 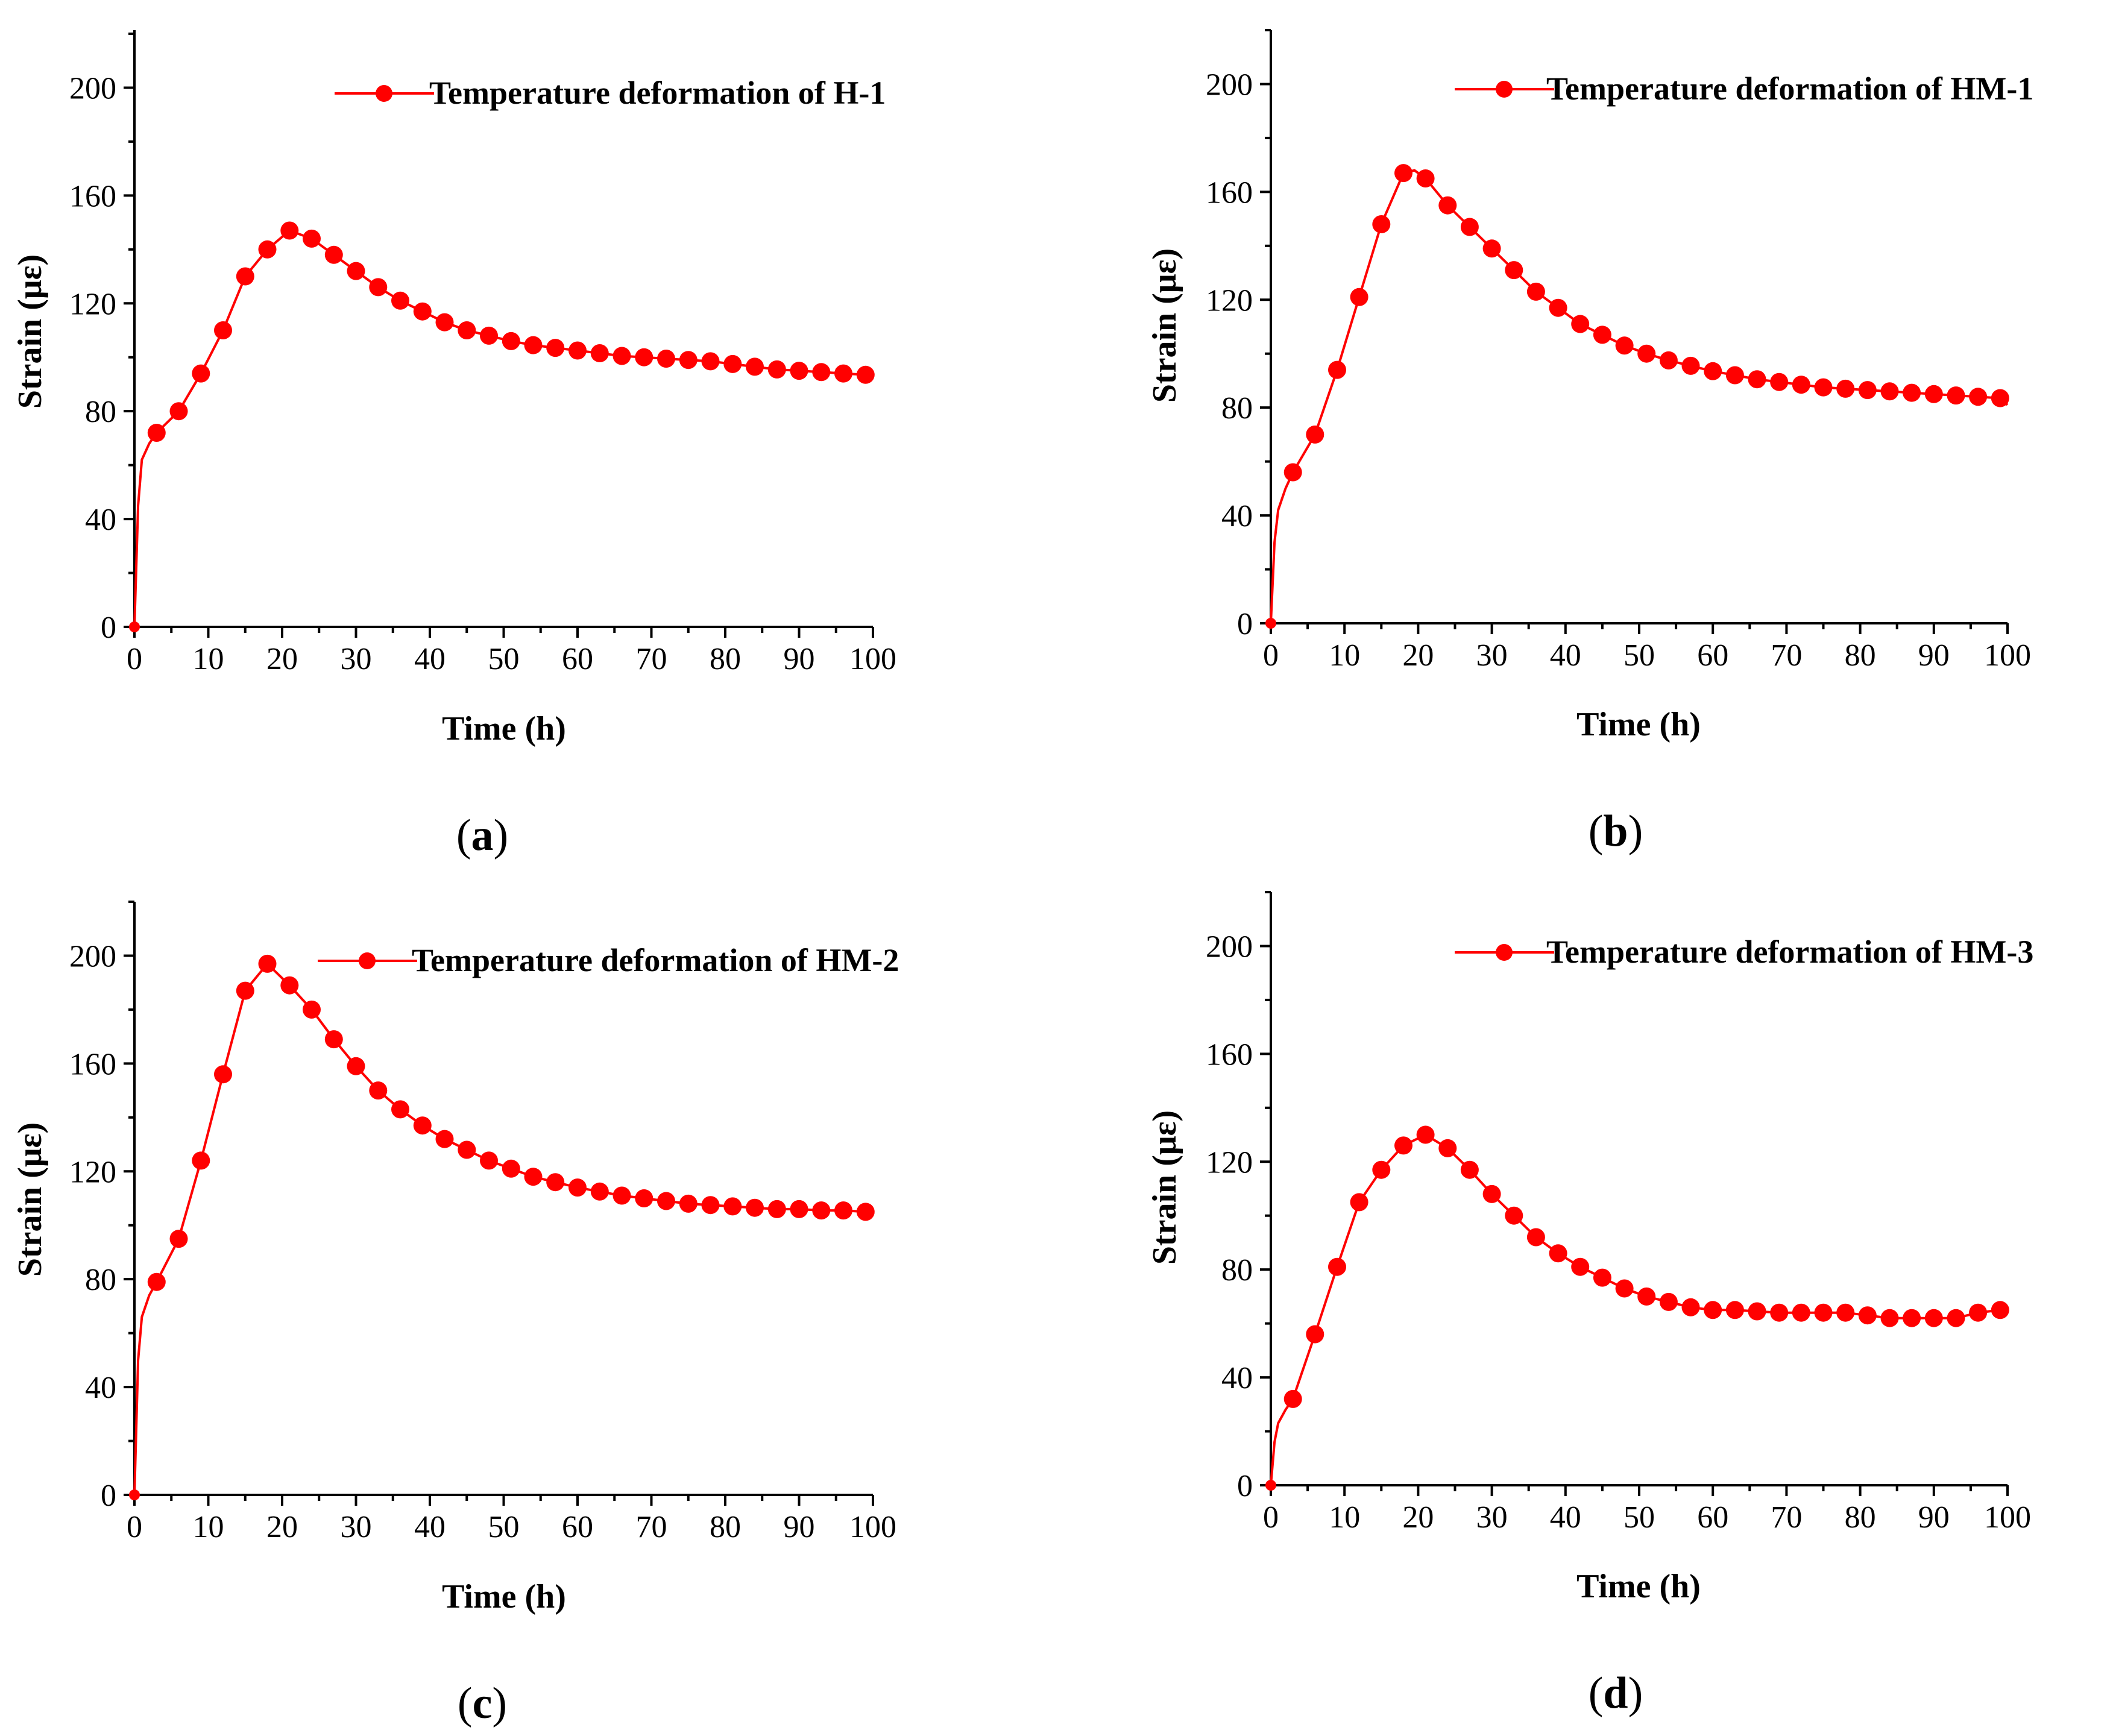 I want to click on x-tick-label: 100, so click(x=2007, y=655).